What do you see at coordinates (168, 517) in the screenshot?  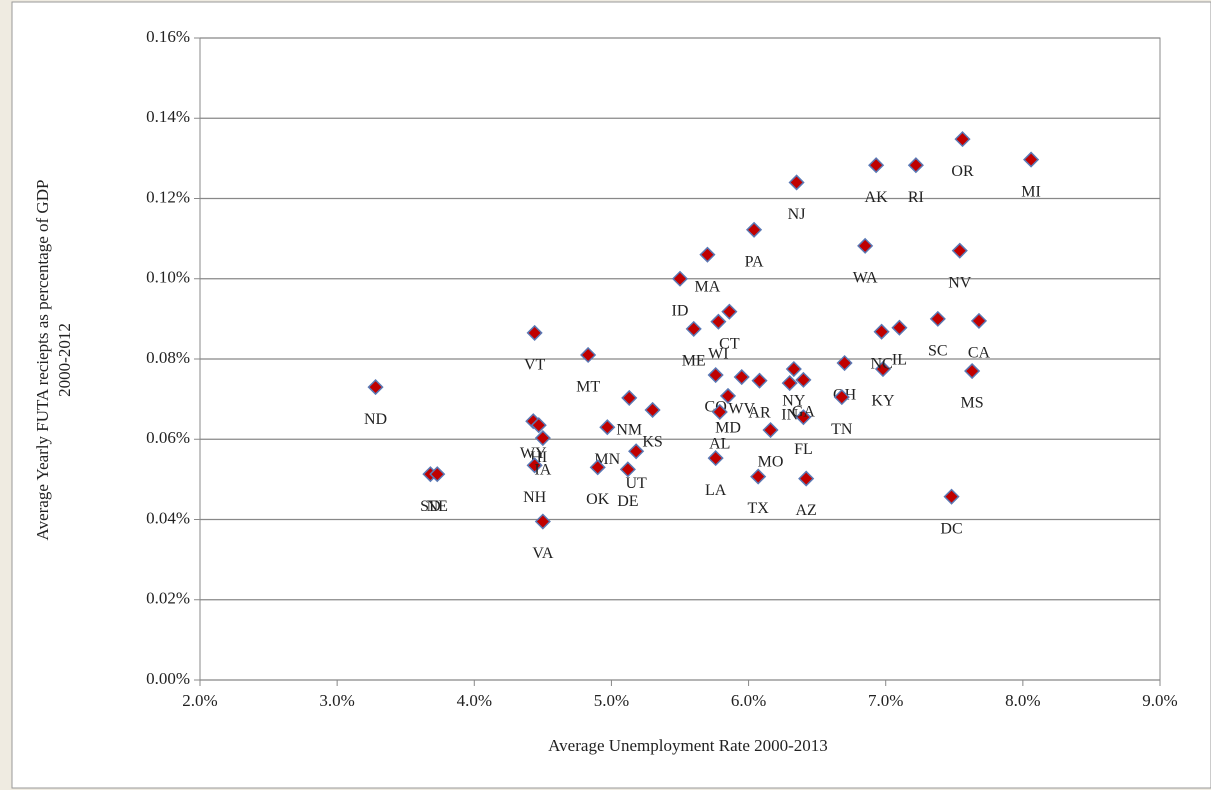 I see `y-tick-label: 0.04%` at bounding box center [168, 517].